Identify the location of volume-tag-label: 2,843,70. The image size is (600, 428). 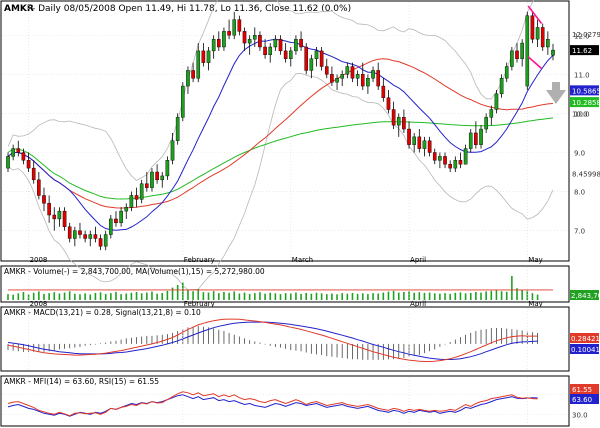
(585, 296).